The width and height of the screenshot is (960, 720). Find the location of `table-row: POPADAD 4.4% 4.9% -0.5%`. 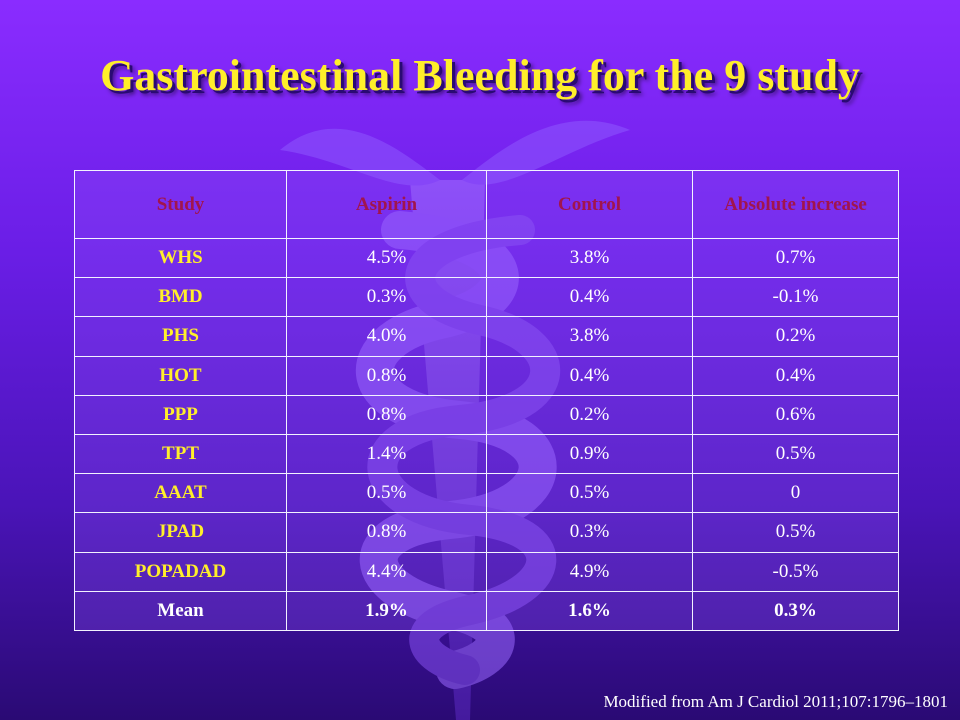

table-row: POPADAD 4.4% 4.9% -0.5% is located at coordinates (486, 571).